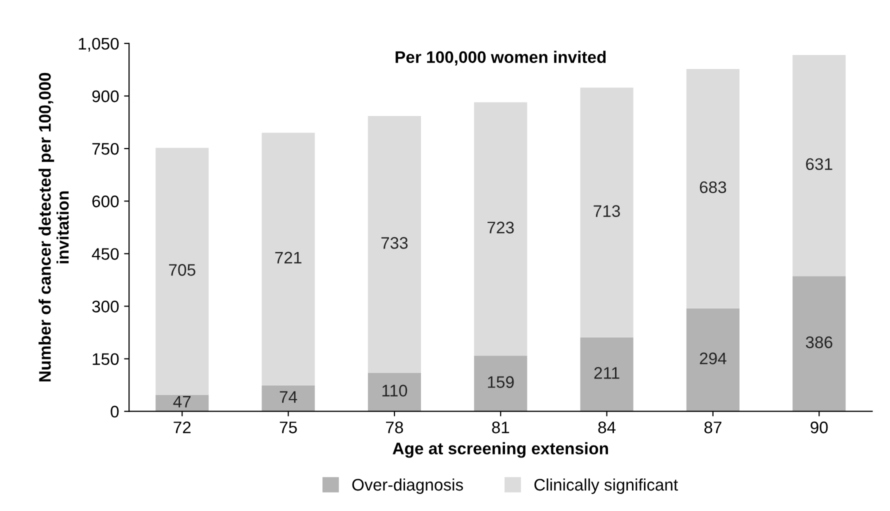  What do you see at coordinates (105, 96) in the screenshot?
I see `y-tick-label: 900` at bounding box center [105, 96].